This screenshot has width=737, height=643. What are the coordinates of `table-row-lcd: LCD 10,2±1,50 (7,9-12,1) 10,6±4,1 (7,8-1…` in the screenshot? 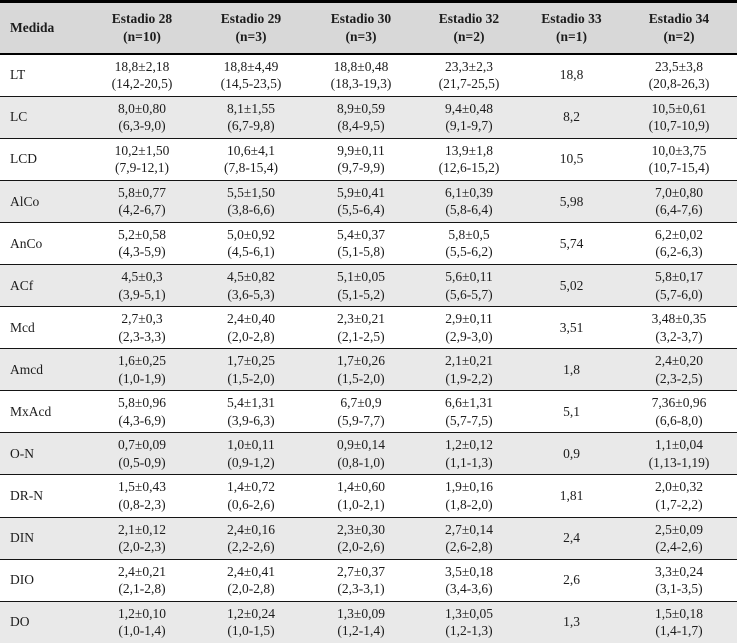 It's located at (368, 159).